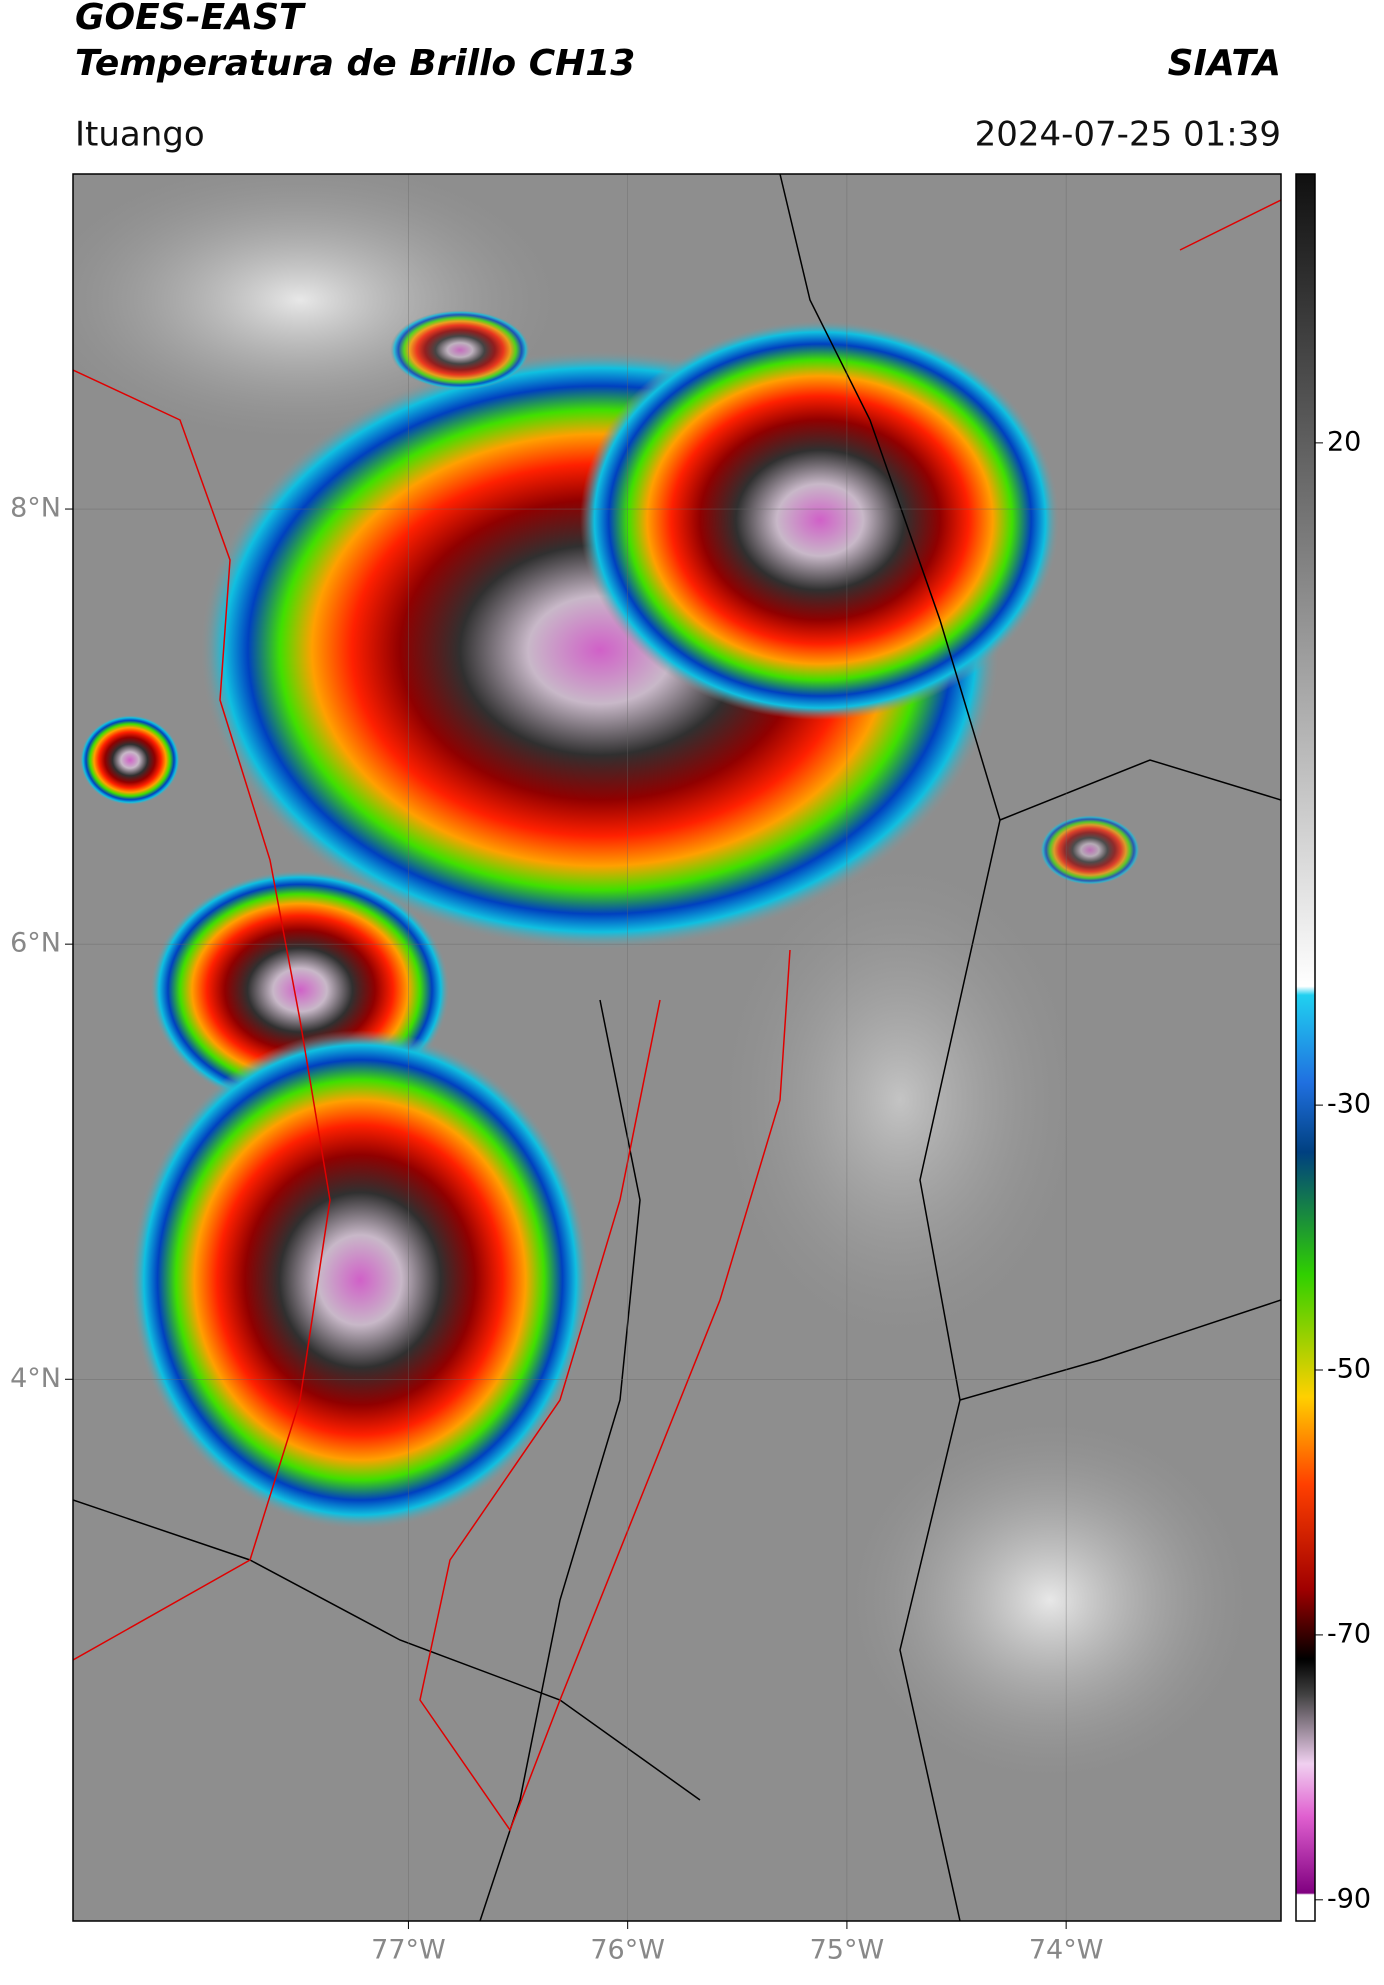 Image resolution: width=1384 pixels, height=1985 pixels. What do you see at coordinates (35, 943) in the screenshot?
I see `lat-tick-label: 6°N` at bounding box center [35, 943].